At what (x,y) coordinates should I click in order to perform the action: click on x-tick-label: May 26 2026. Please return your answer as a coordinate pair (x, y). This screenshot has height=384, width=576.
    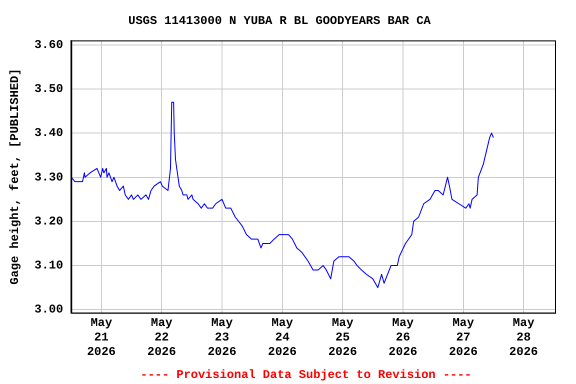
    Looking at the image, I should click on (403, 337).